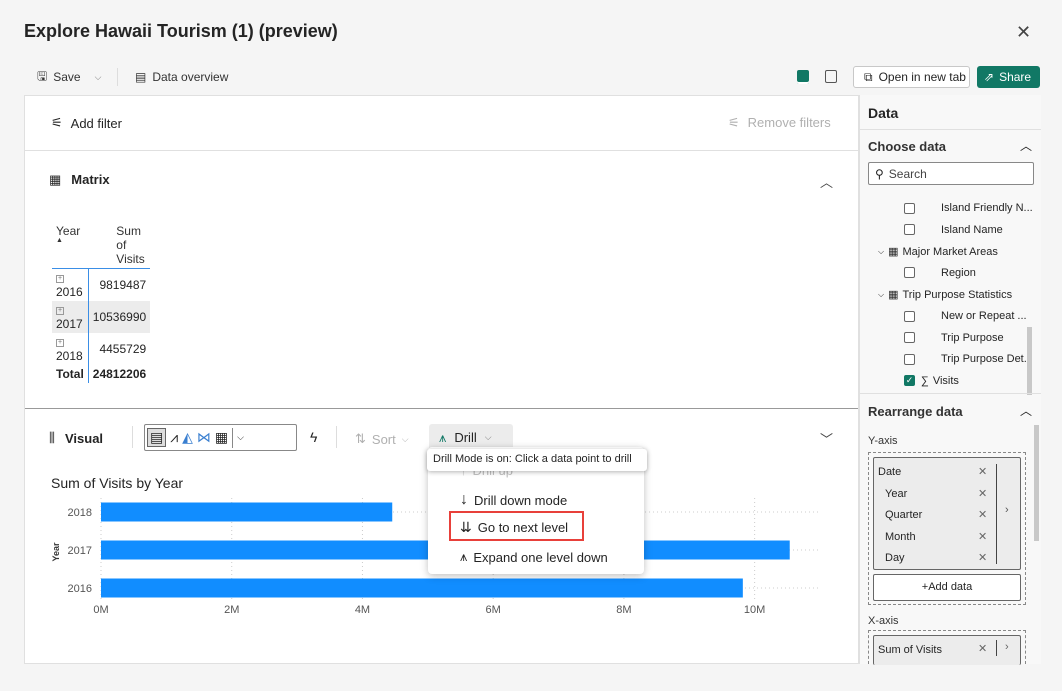  What do you see at coordinates (831, 76) in the screenshot?
I see `layout-side-by-side-icon` at bounding box center [831, 76].